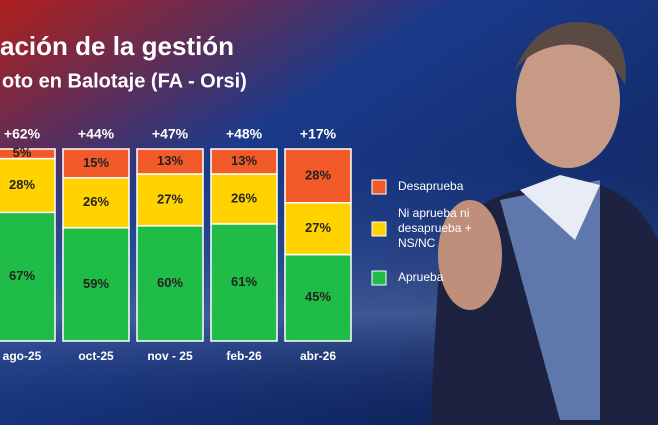 This screenshot has height=425, width=658. Describe the element at coordinates (117, 46) in the screenshot. I see `chart-title: ación de la gestión` at that location.